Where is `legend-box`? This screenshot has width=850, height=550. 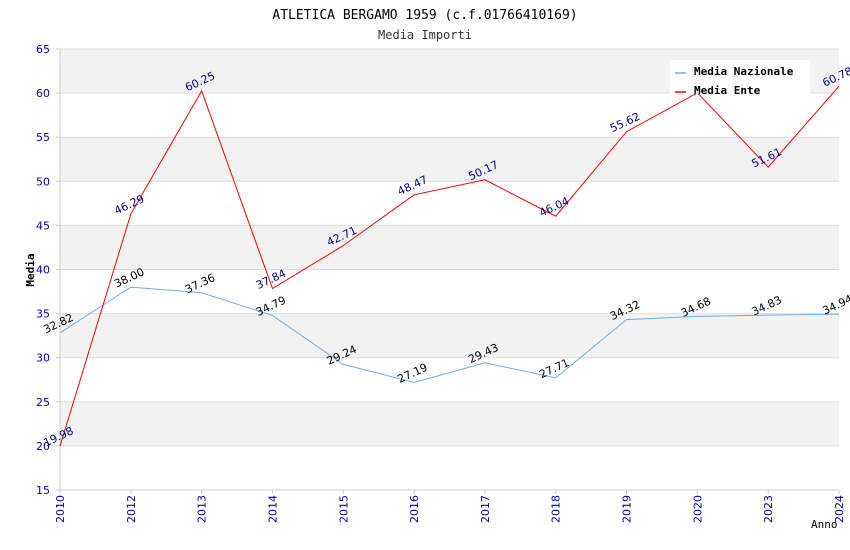 legend-box is located at coordinates (740, 77).